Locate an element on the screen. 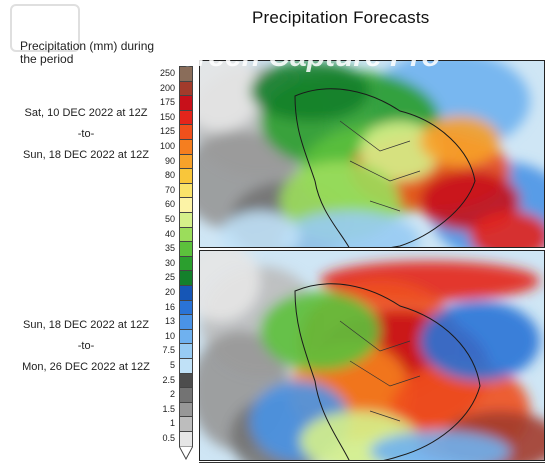 Image resolution: width=555 pixels, height=475 pixels. colorbar-label: 35 is located at coordinates (169, 248).